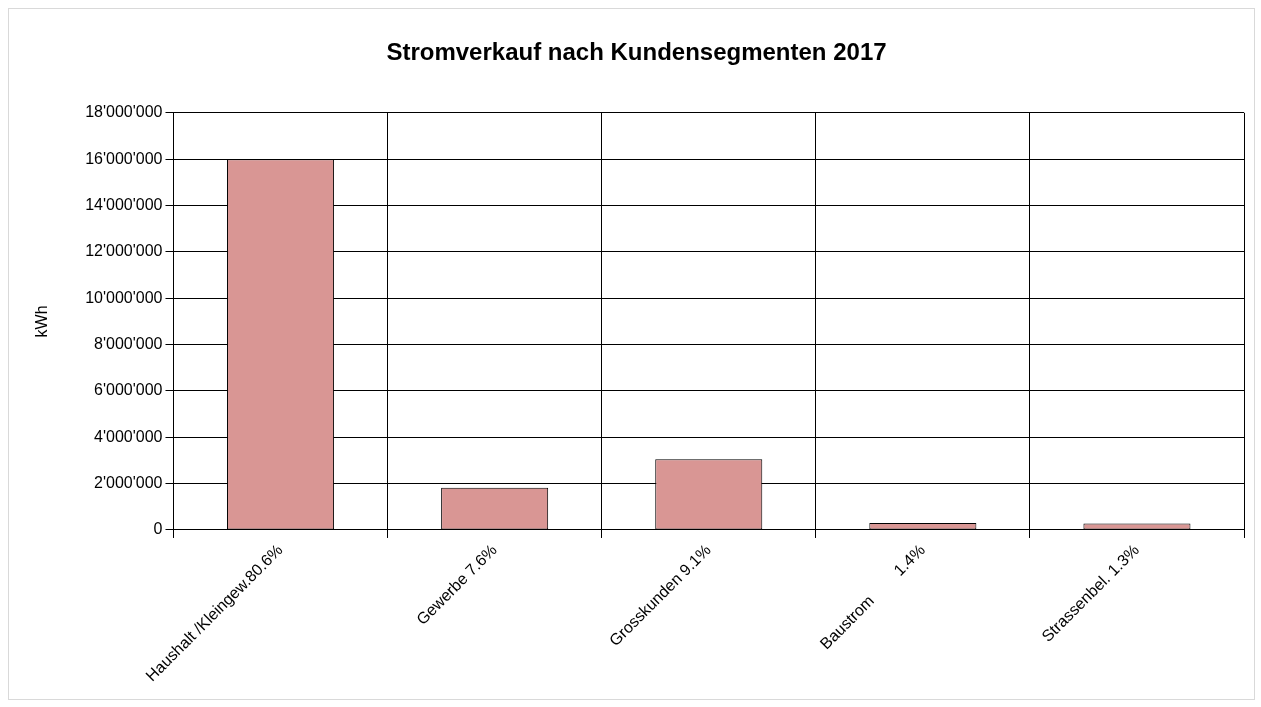 The height and width of the screenshot is (707, 1261). I want to click on y-axis-title: kWh, so click(42, 321).